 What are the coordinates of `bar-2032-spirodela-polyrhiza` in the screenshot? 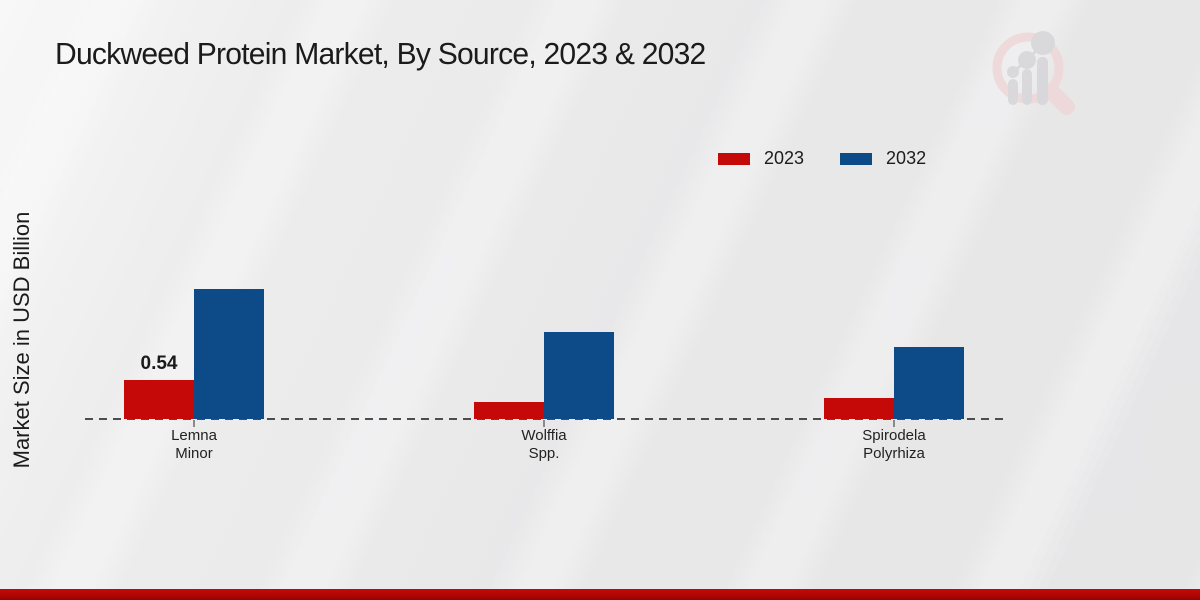 It's located at (929, 383).